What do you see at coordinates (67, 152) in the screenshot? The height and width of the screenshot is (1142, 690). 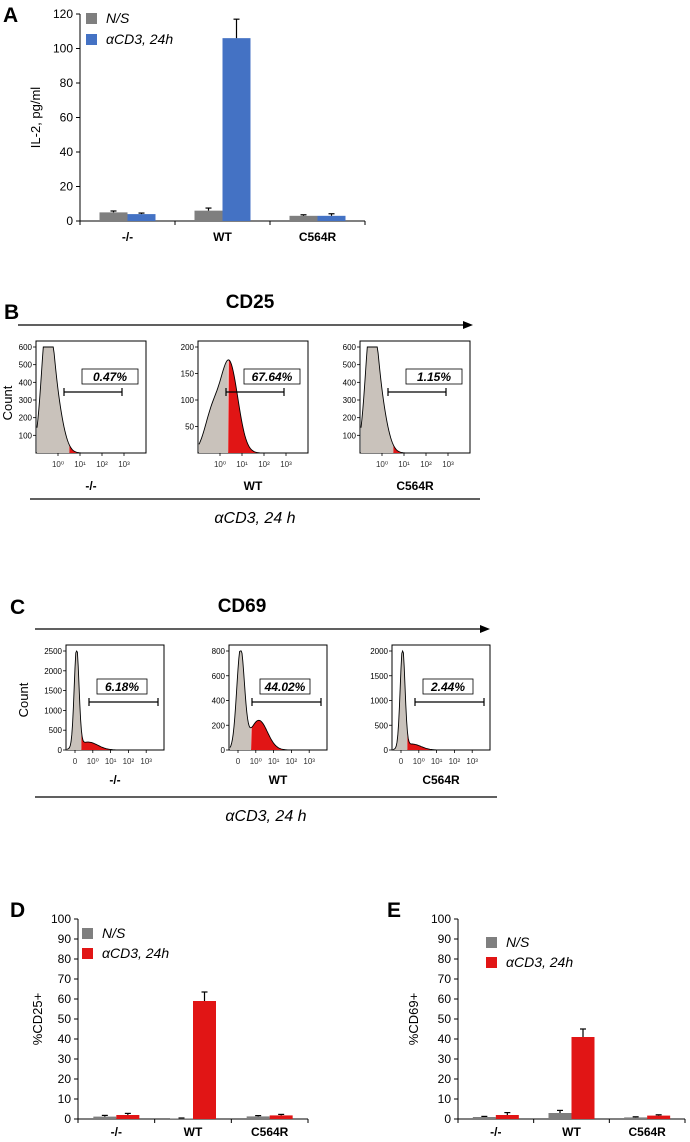 I see `y-tick-label: 40` at bounding box center [67, 152].